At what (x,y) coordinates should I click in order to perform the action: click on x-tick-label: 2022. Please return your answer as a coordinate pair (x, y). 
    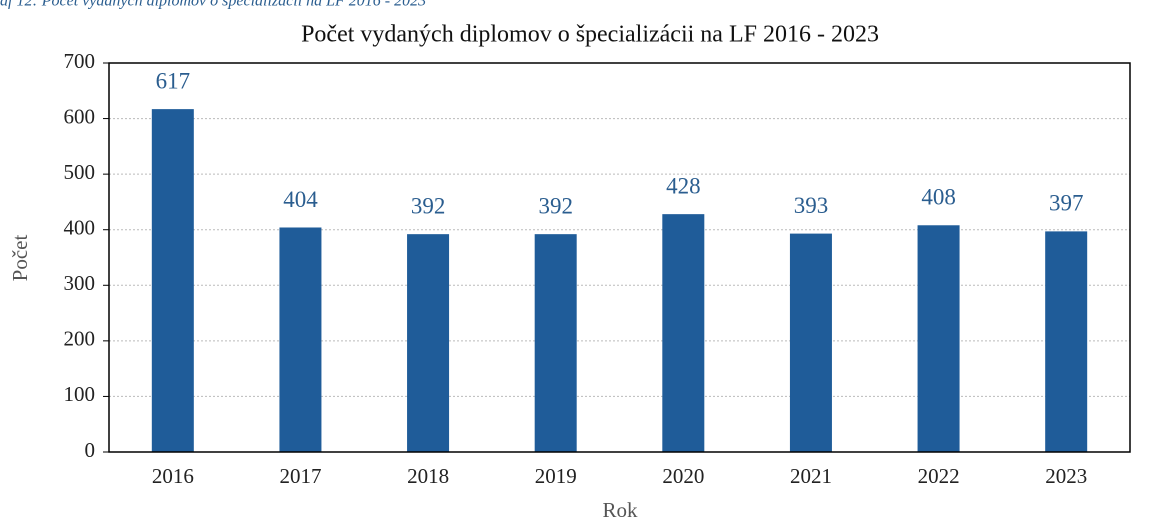
    Looking at the image, I should click on (939, 476).